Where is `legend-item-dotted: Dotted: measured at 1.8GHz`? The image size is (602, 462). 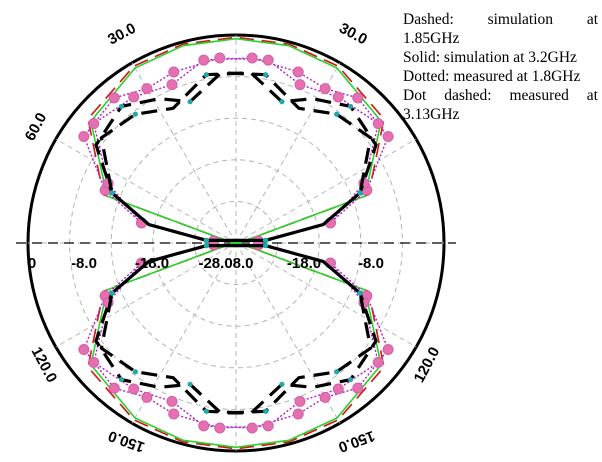 legend-item-dotted: Dotted: measured at 1.8GHz is located at coordinates (492, 76).